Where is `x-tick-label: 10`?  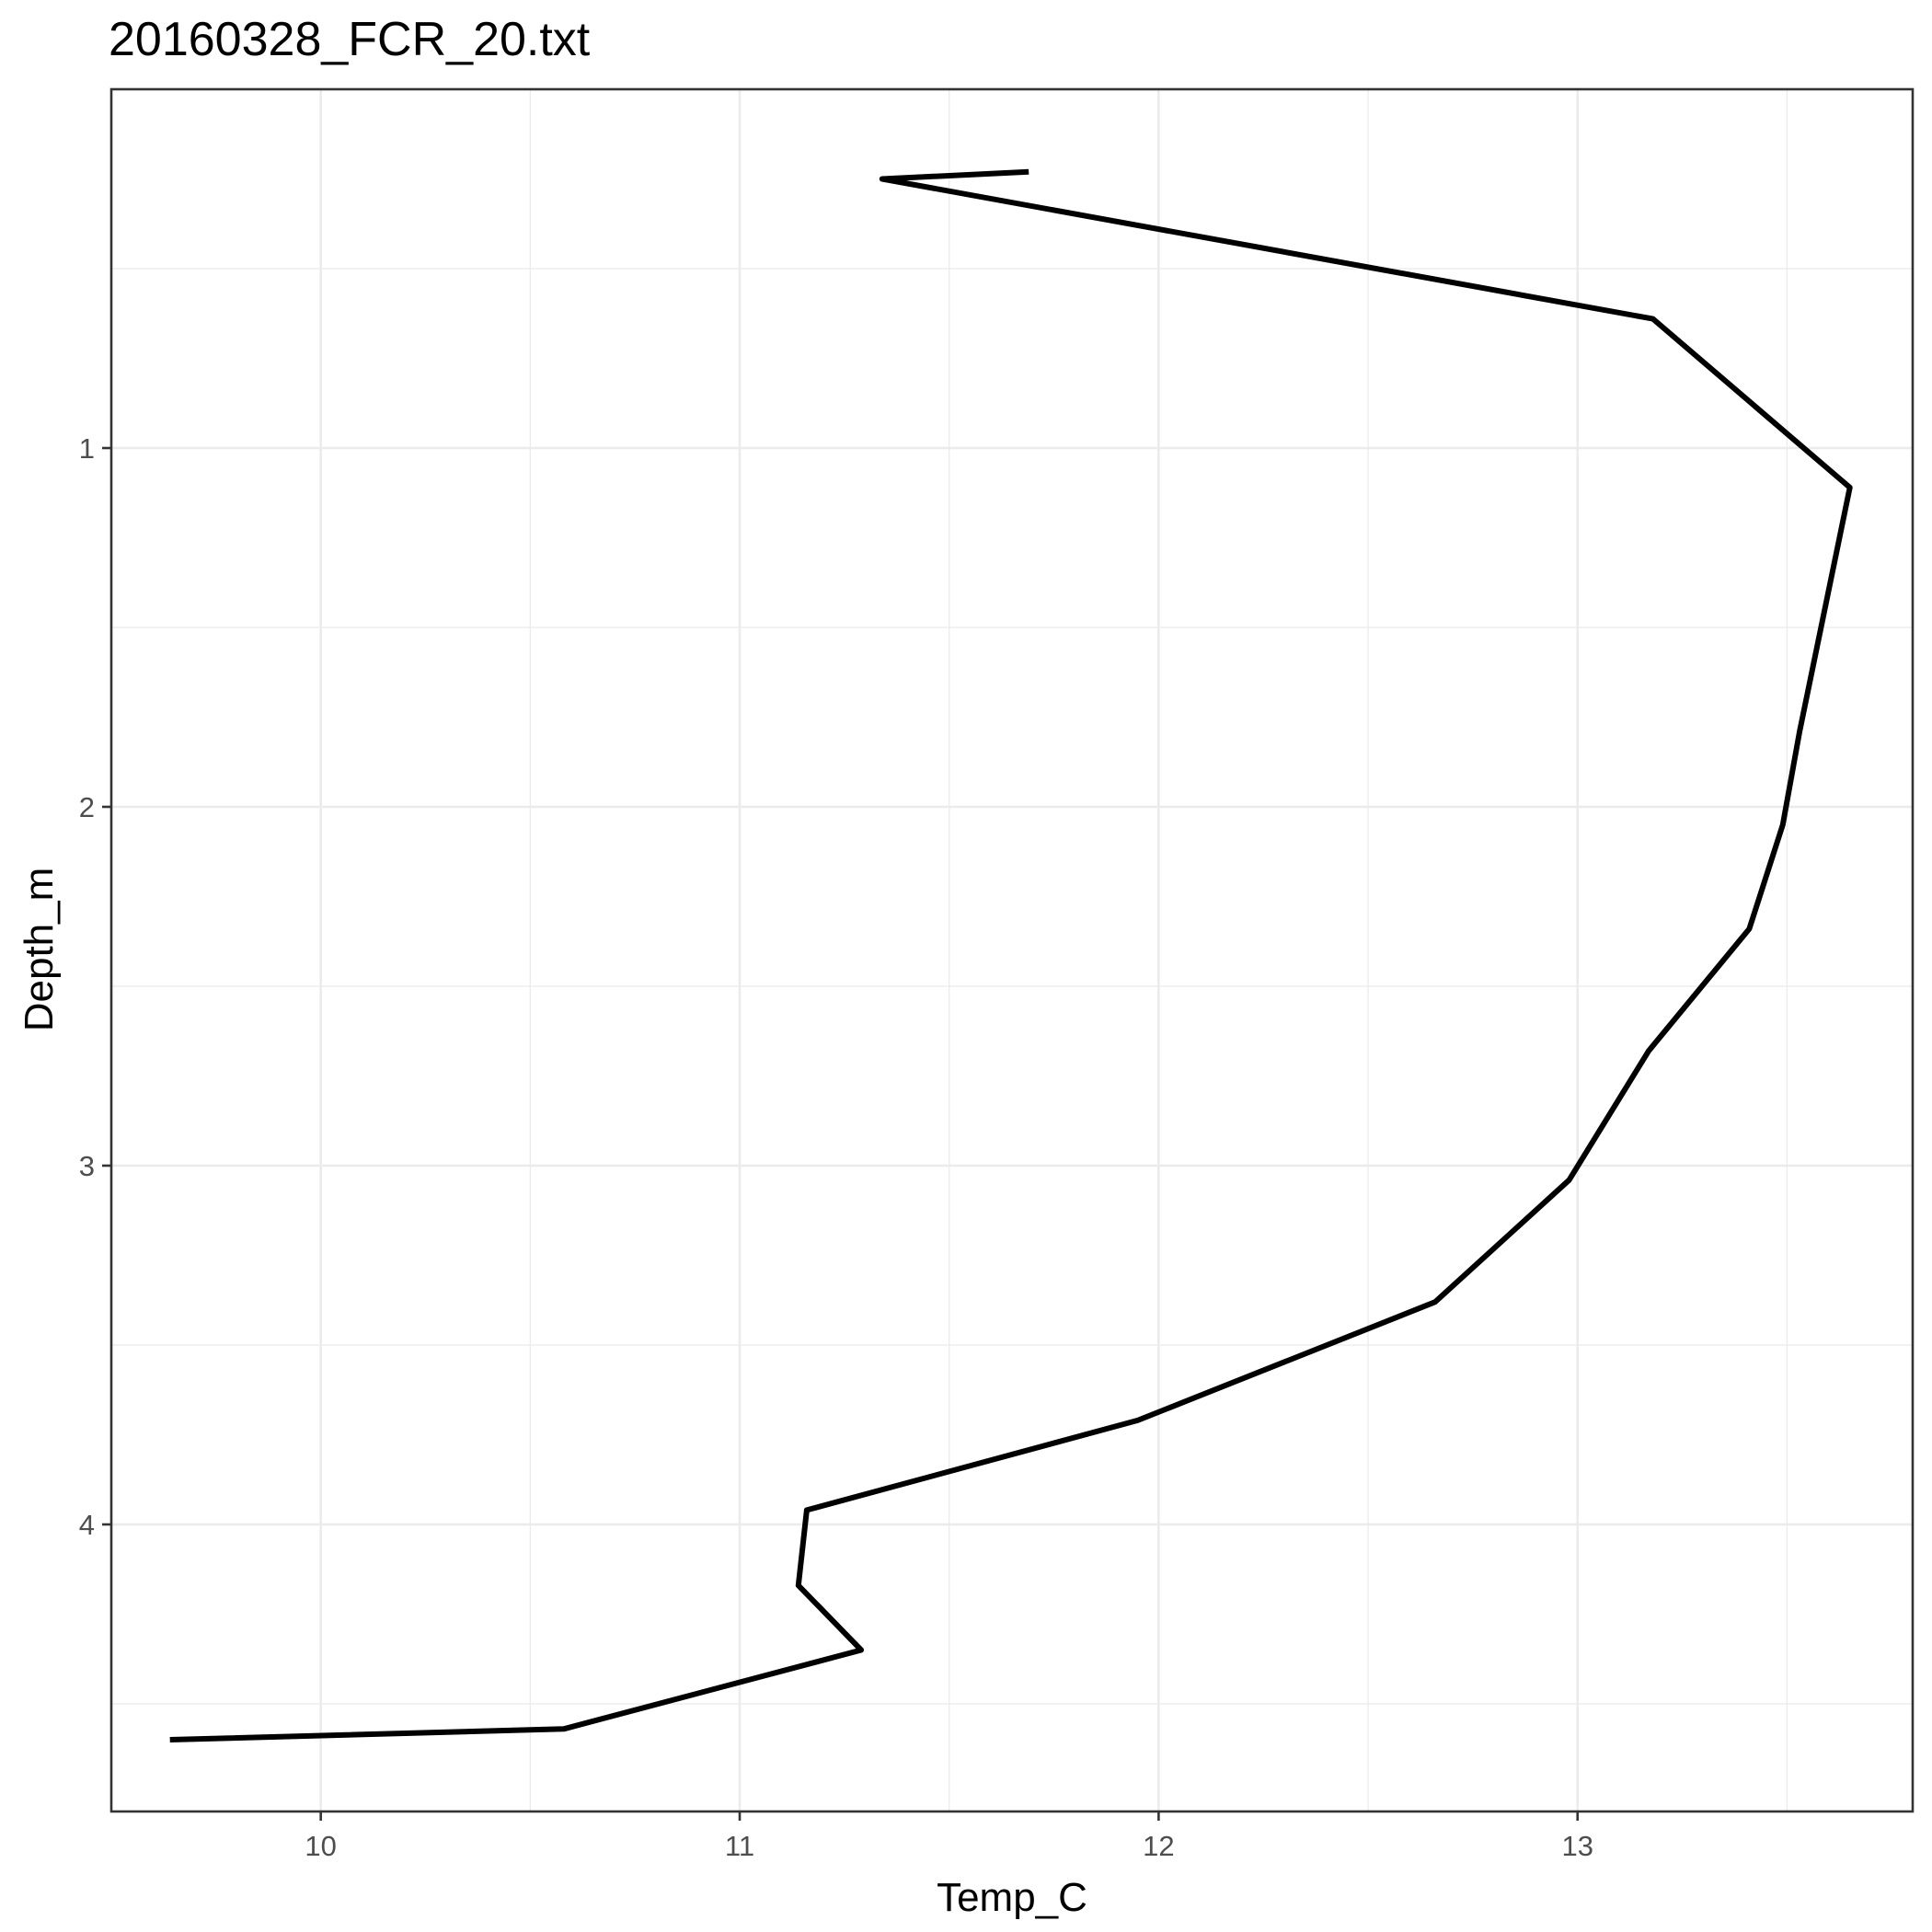 x-tick-label: 10 is located at coordinates (320, 1846).